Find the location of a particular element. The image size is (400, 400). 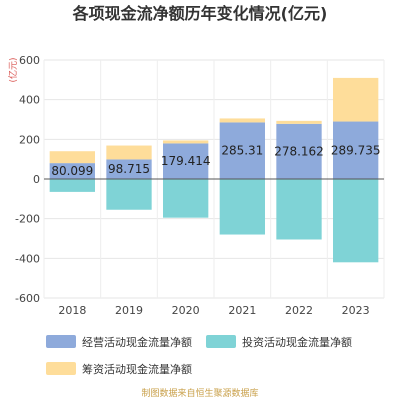

x-tick-label: 2018 is located at coordinates (72, 310).